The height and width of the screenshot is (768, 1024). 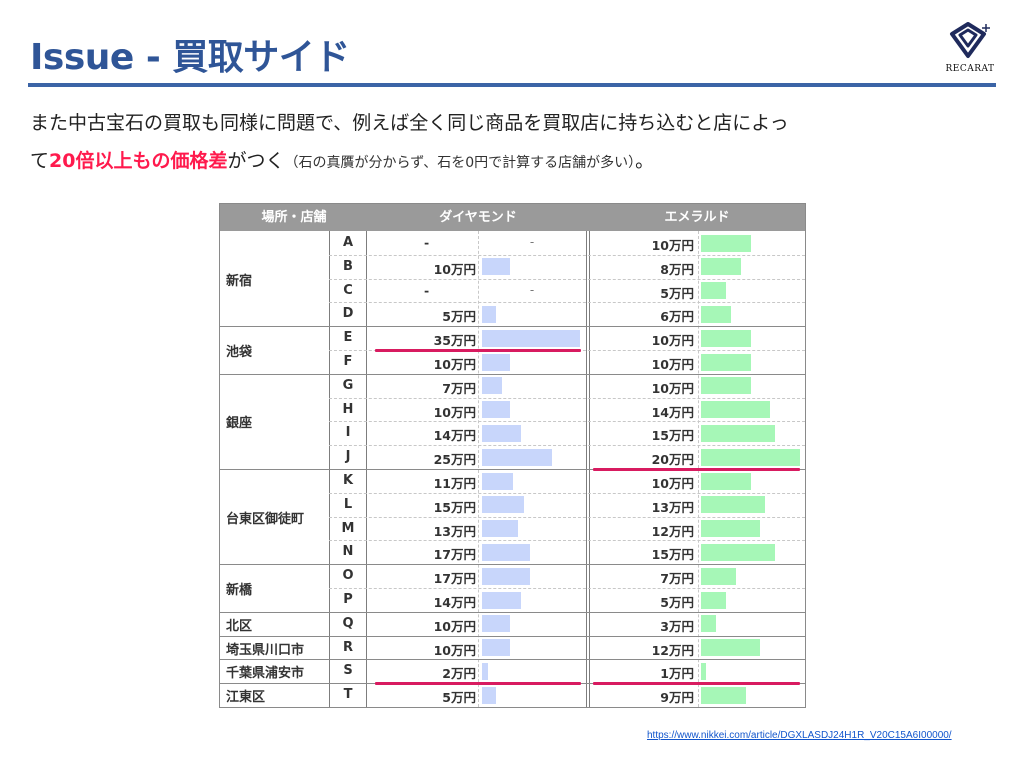 I want to click on diamond-price: 2万円, so click(x=459, y=674).